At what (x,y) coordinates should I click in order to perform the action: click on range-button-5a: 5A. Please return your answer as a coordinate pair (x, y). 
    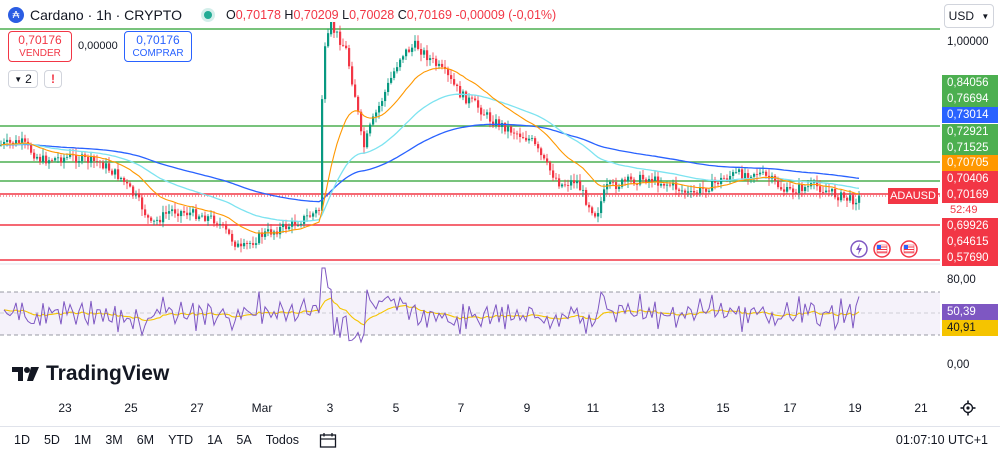
    Looking at the image, I should click on (244, 439).